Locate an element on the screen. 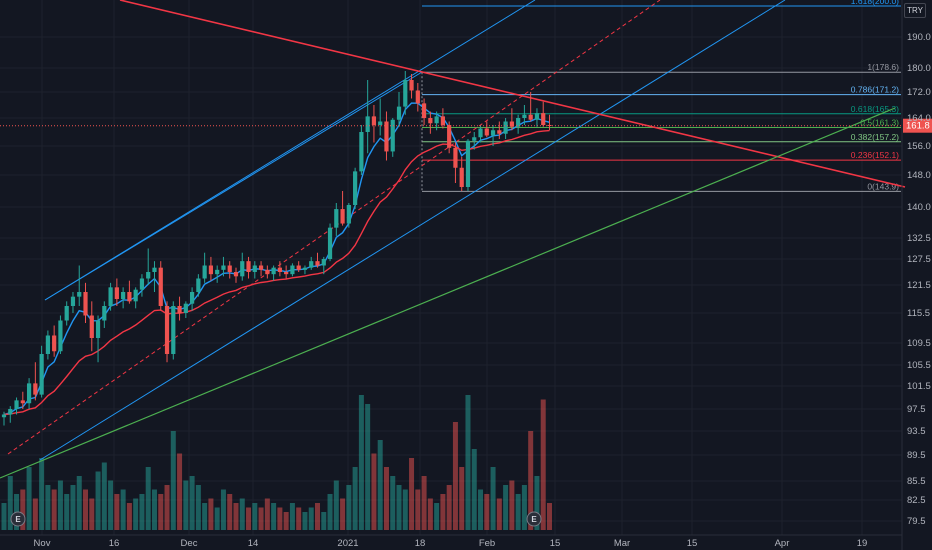  last-price-label: 161.8 is located at coordinates (918, 126).